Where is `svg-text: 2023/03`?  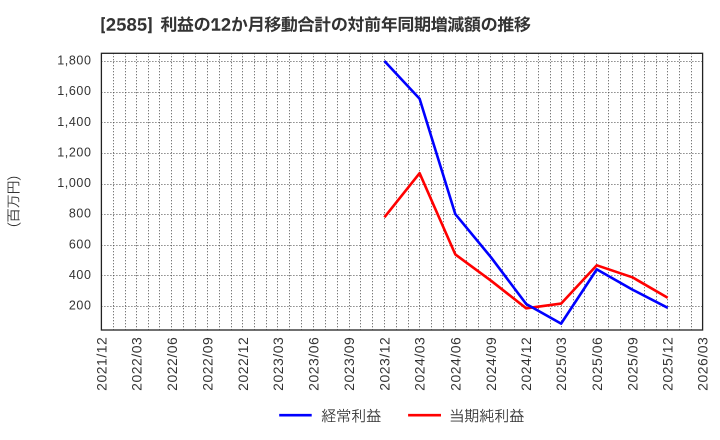
svg-text: 2023/03 is located at coordinates (278, 364).